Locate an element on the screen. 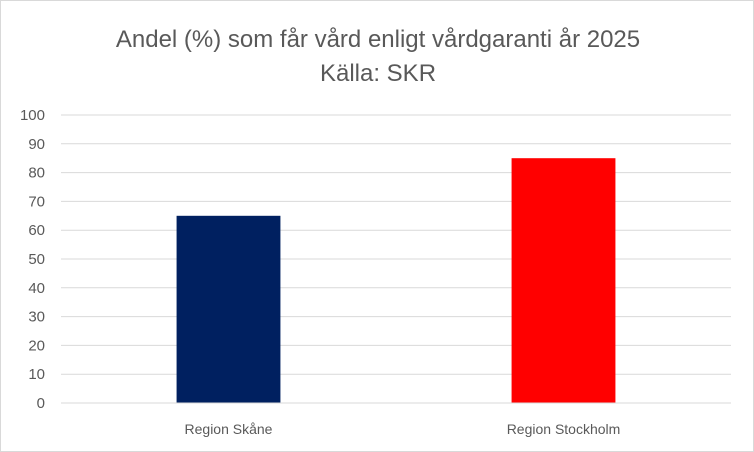 Image resolution: width=754 pixels, height=452 pixels. bar-region-skne is located at coordinates (228, 309).